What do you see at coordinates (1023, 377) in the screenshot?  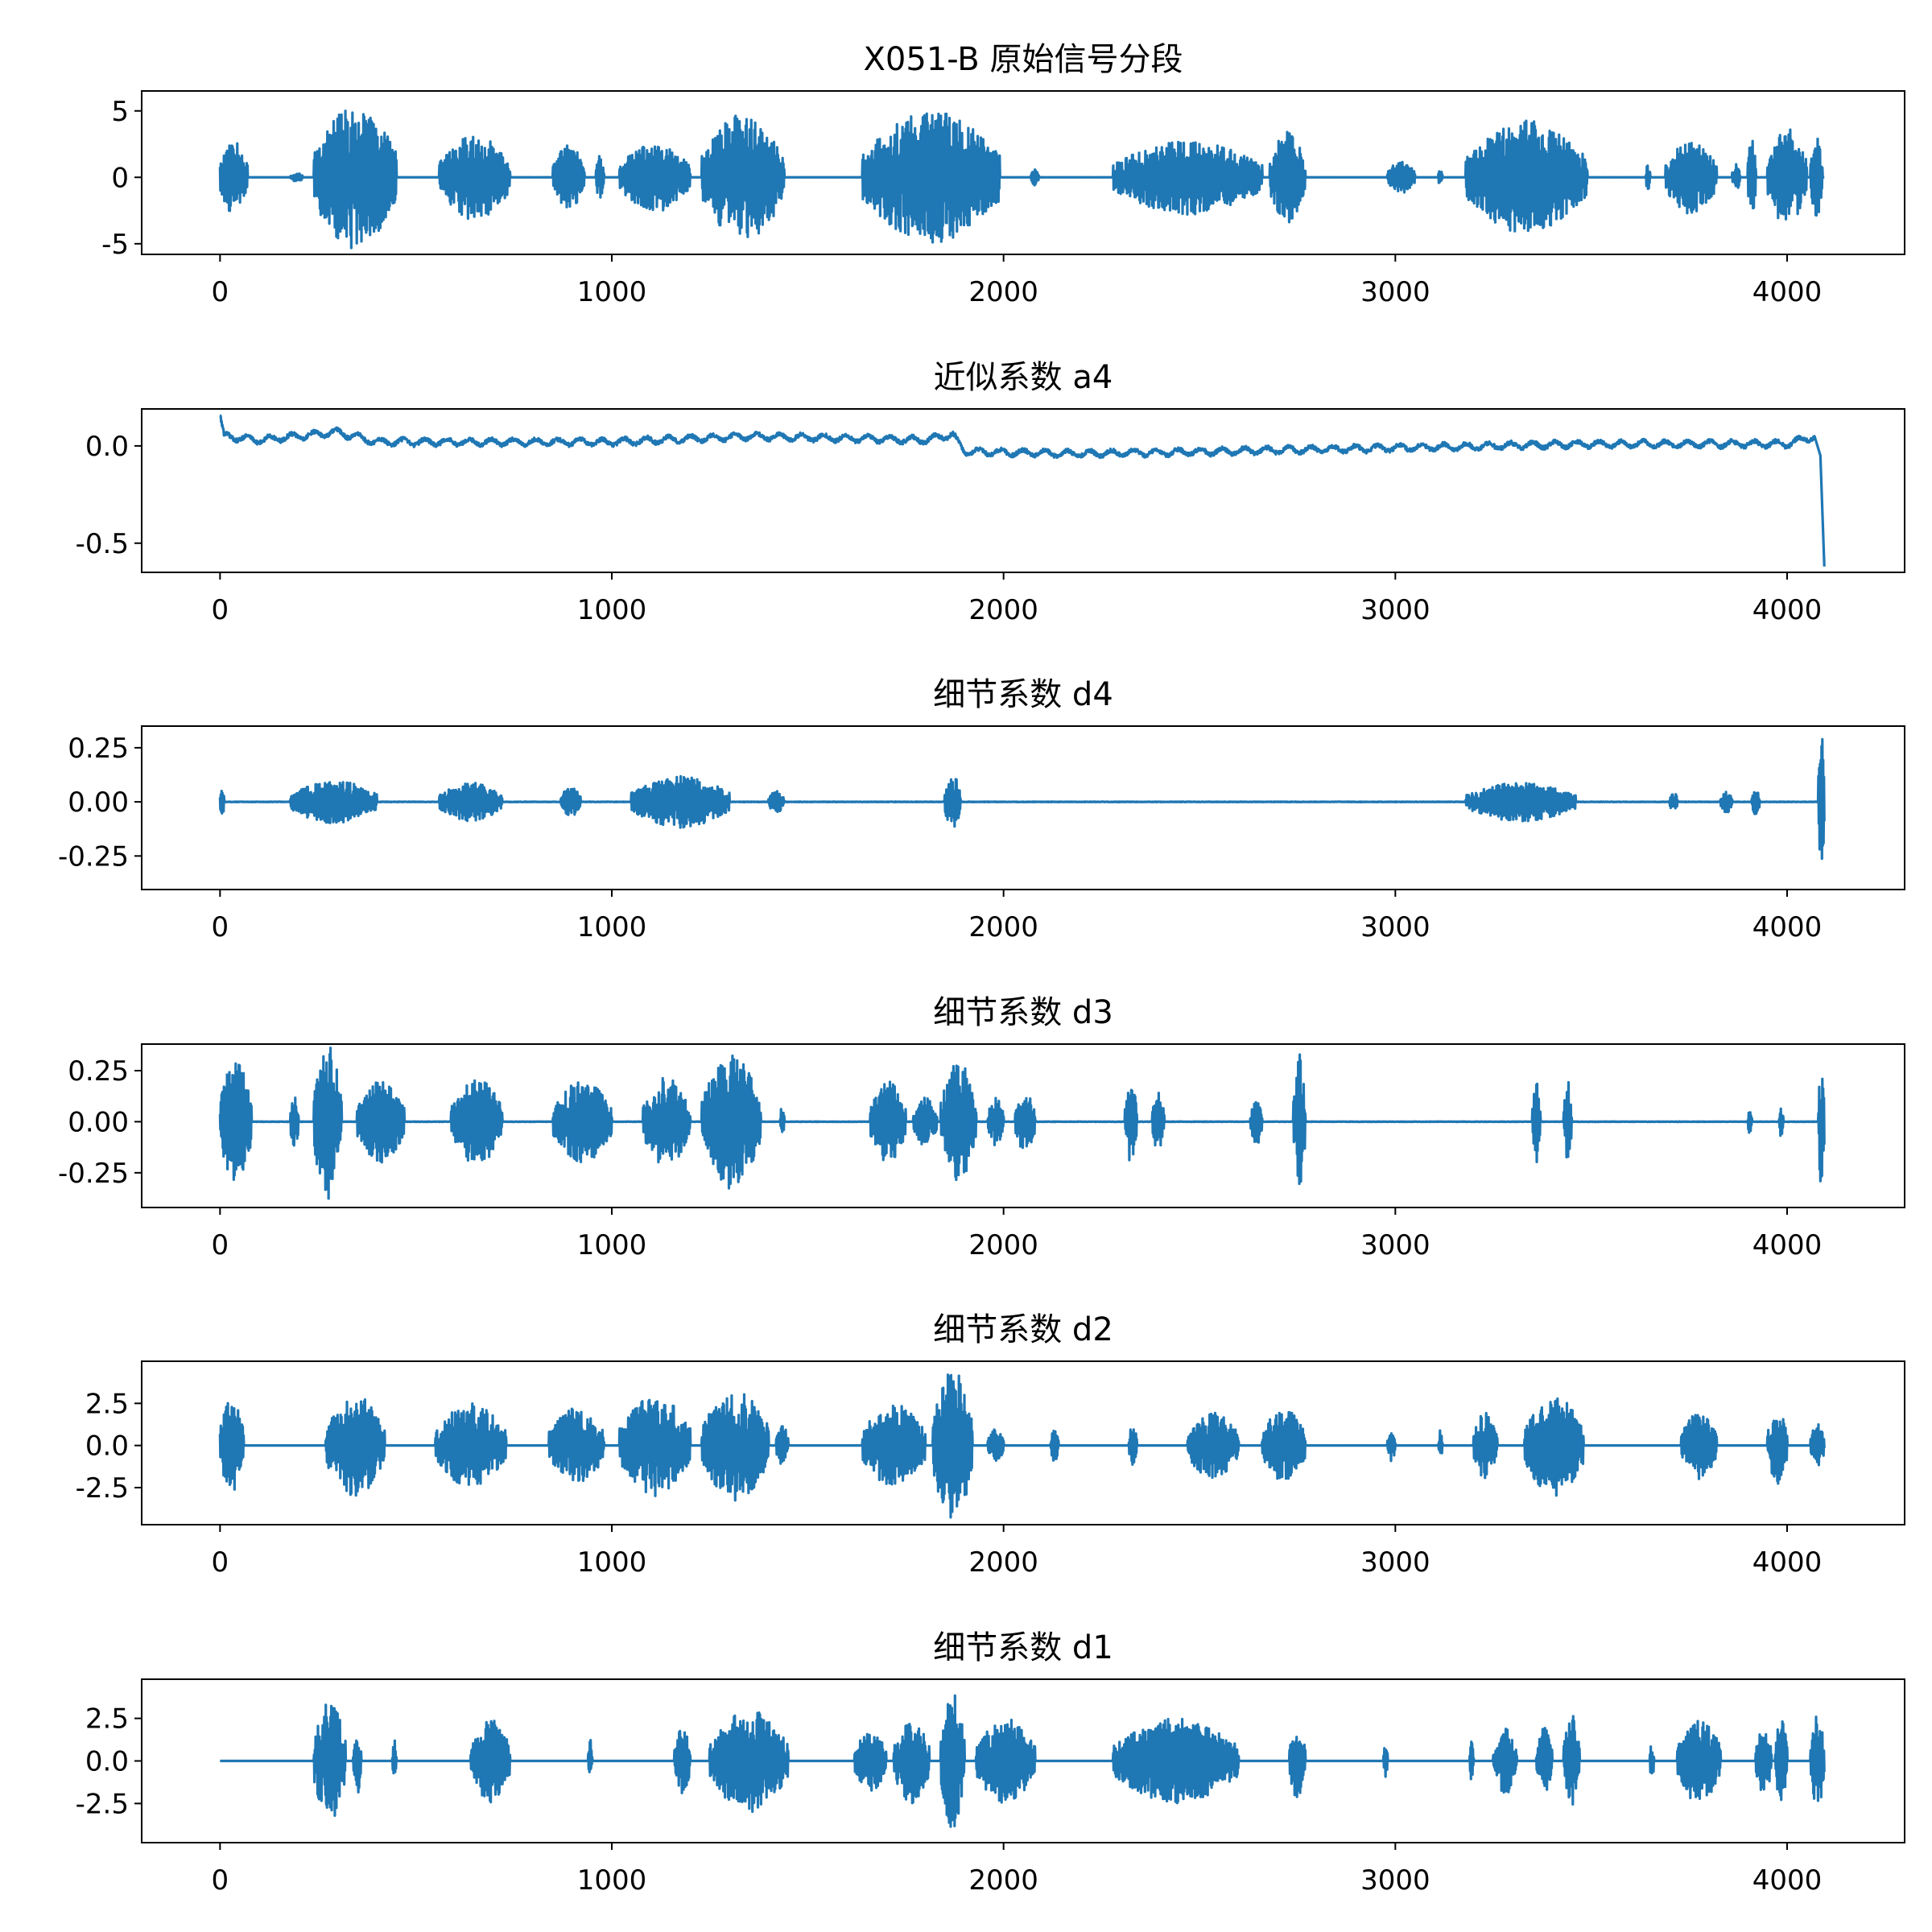 I see `subplot-title: 近似系数 a4` at bounding box center [1023, 377].